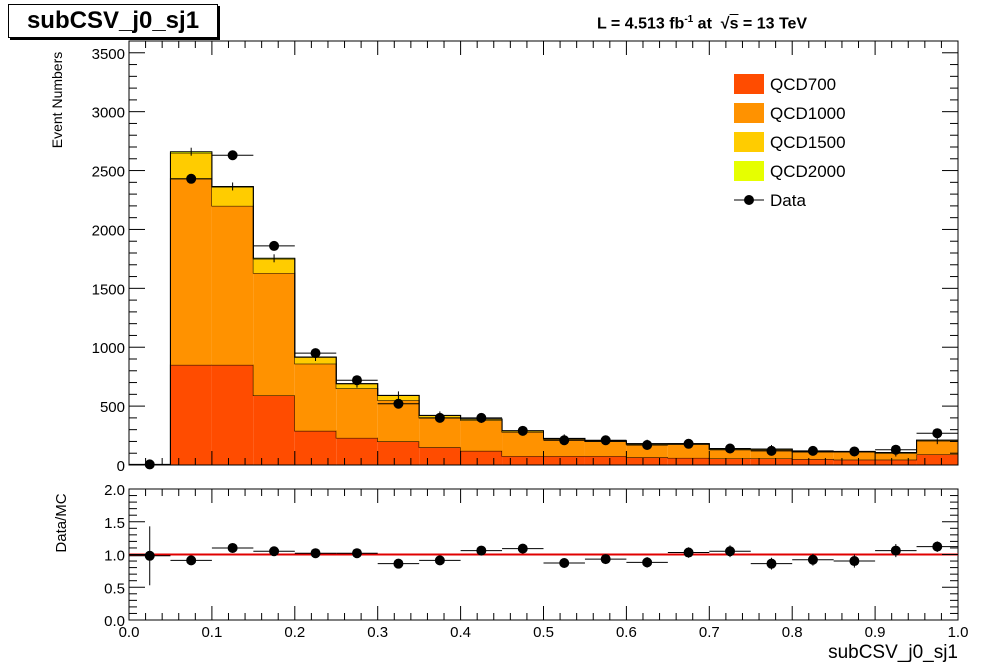 The width and height of the screenshot is (998, 669). What do you see at coordinates (114, 490) in the screenshot?
I see `ratio-ytick-label-2: 2.0` at bounding box center [114, 490].